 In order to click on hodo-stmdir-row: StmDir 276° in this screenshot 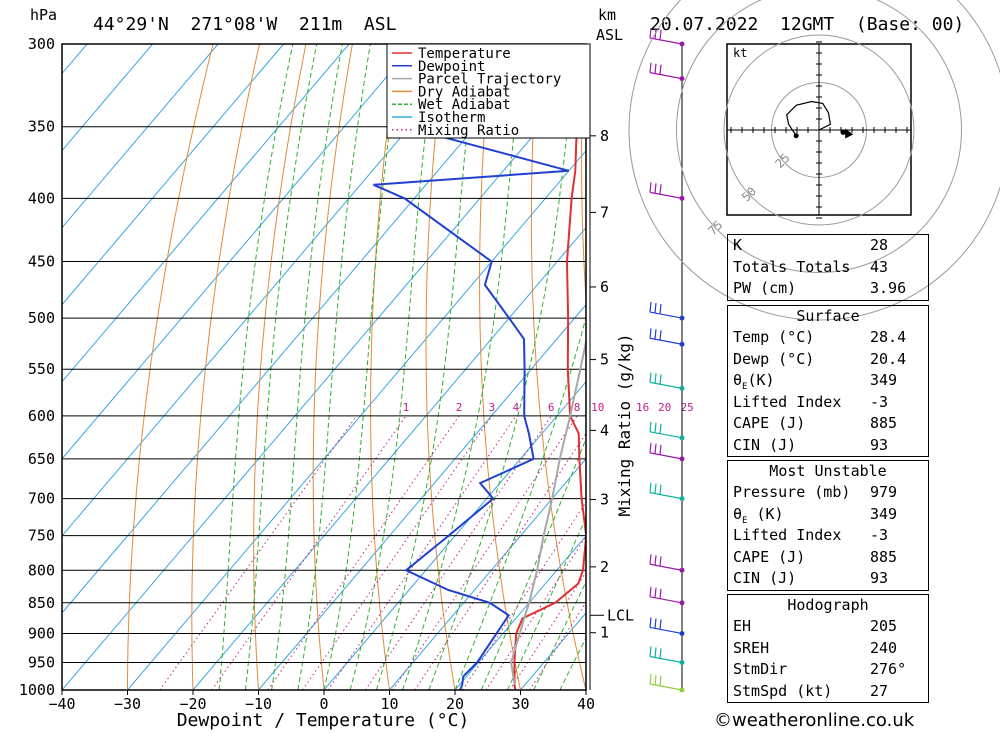, I will do `click(828, 670)`.